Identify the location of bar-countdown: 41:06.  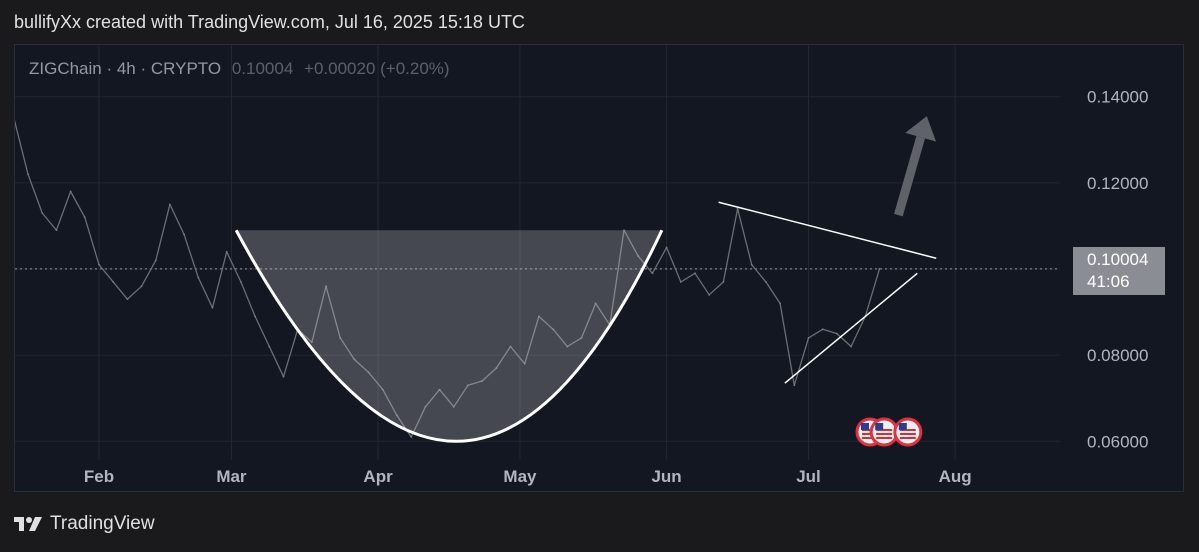
(1108, 281).